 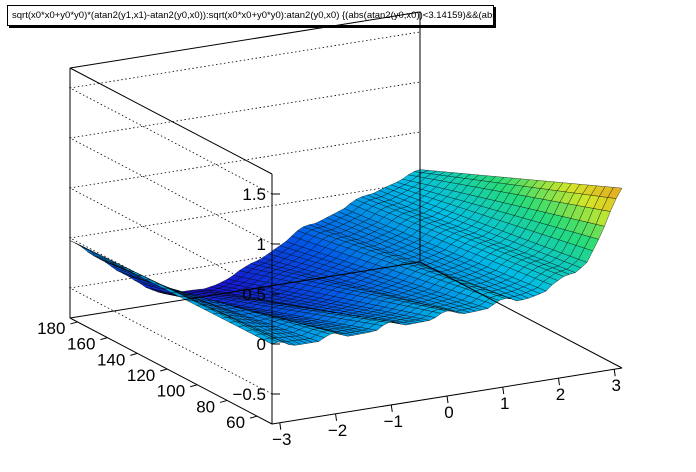 I want to click on x-tick-label: −3, so click(x=281, y=439).